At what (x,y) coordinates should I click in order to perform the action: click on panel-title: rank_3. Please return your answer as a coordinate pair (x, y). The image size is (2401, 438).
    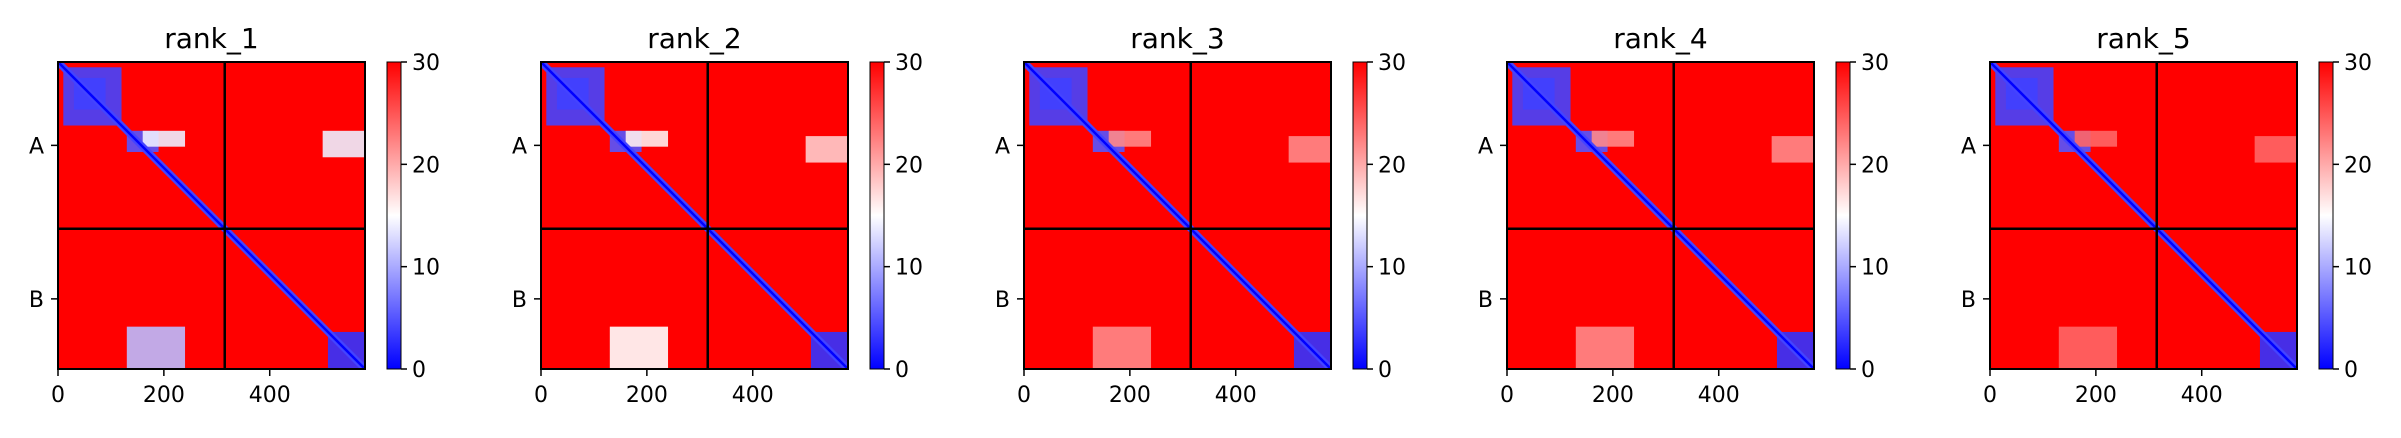
    Looking at the image, I should click on (1177, 38).